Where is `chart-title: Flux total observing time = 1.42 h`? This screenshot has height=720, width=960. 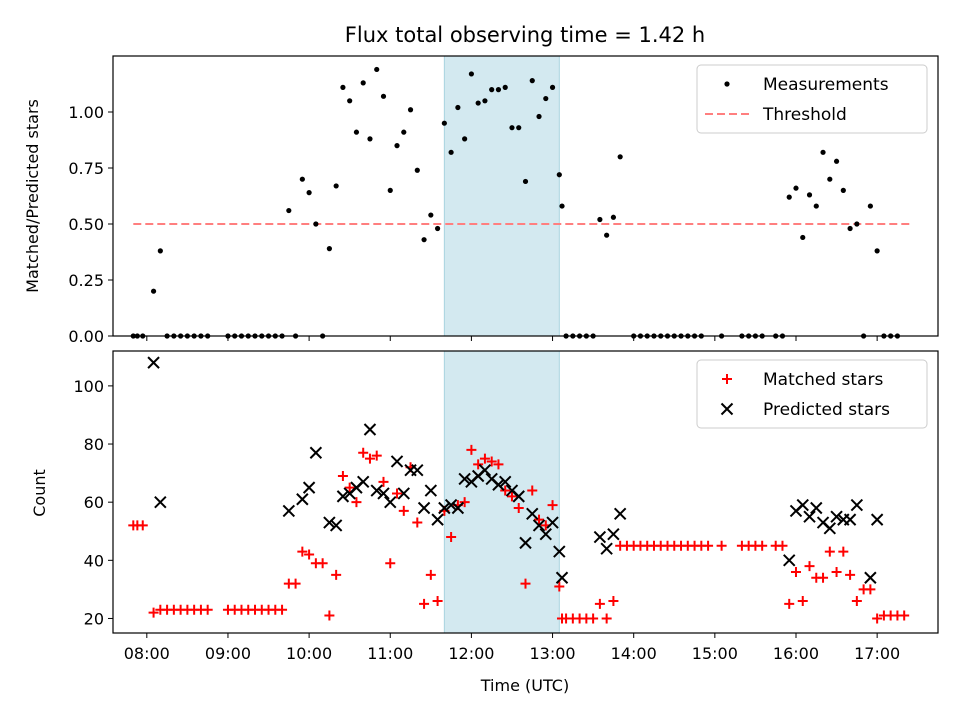 chart-title: Flux total observing time = 1.42 h is located at coordinates (525, 35).